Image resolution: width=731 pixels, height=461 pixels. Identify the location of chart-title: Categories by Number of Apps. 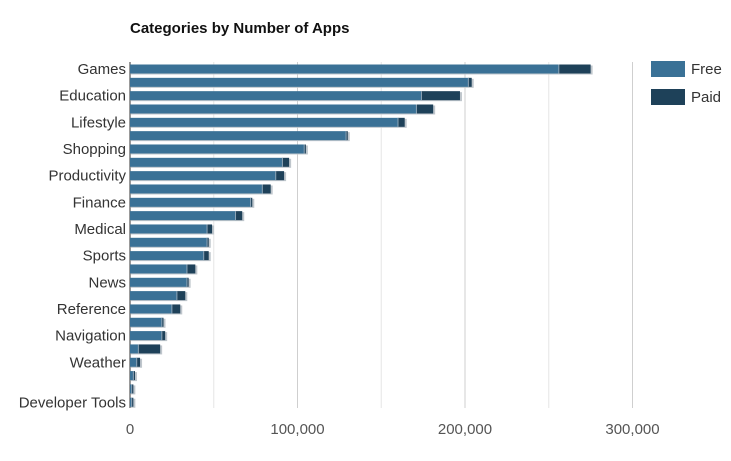
(239, 28).